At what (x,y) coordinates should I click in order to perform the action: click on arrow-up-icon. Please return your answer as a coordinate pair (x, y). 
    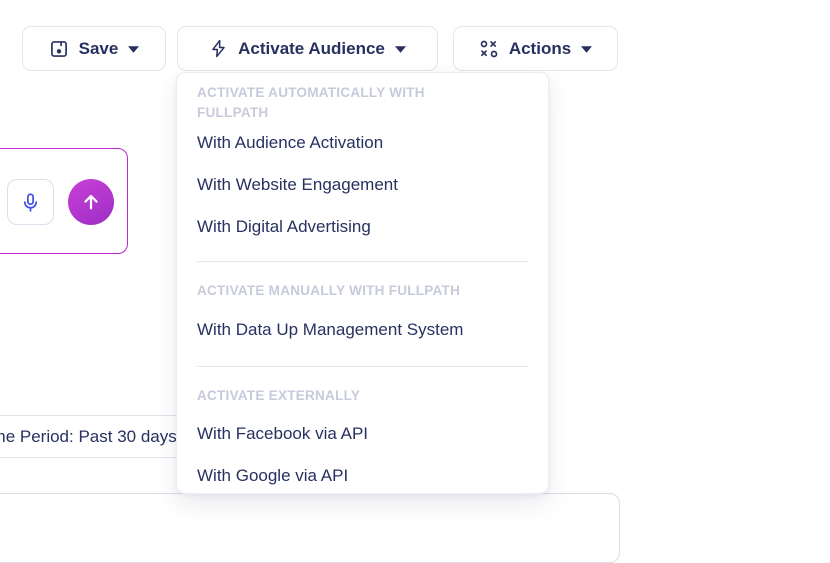
    Looking at the image, I should click on (91, 202).